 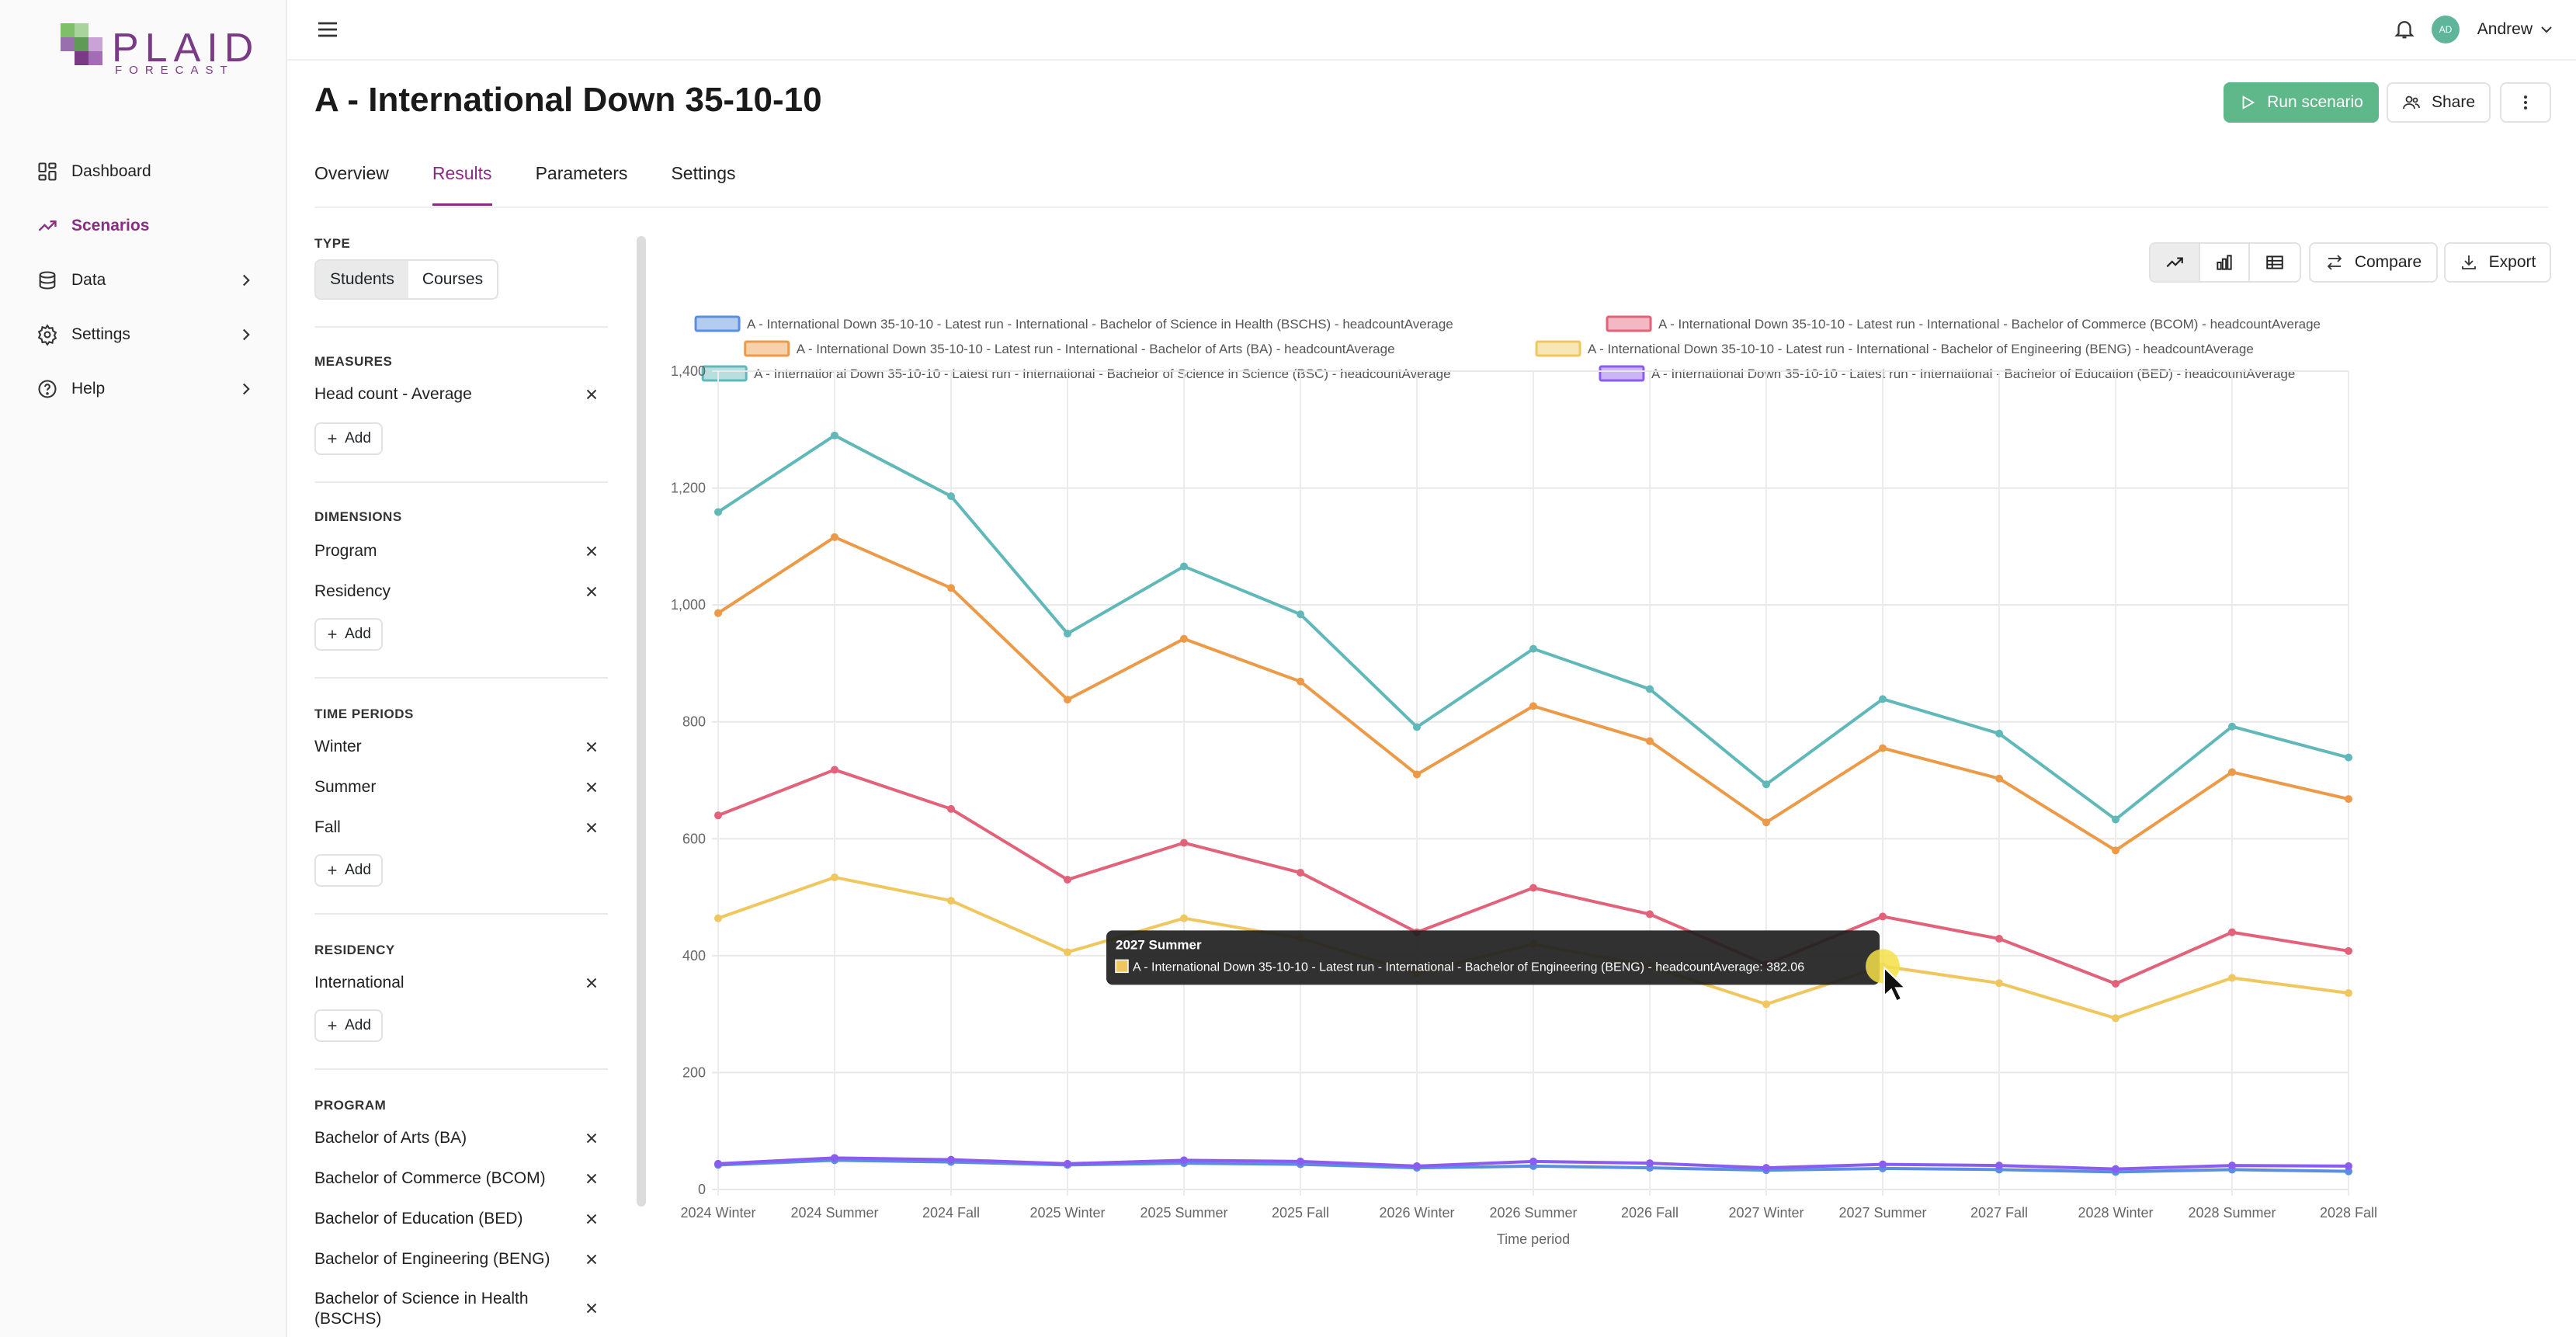 I want to click on users-icon, so click(x=2411, y=102).